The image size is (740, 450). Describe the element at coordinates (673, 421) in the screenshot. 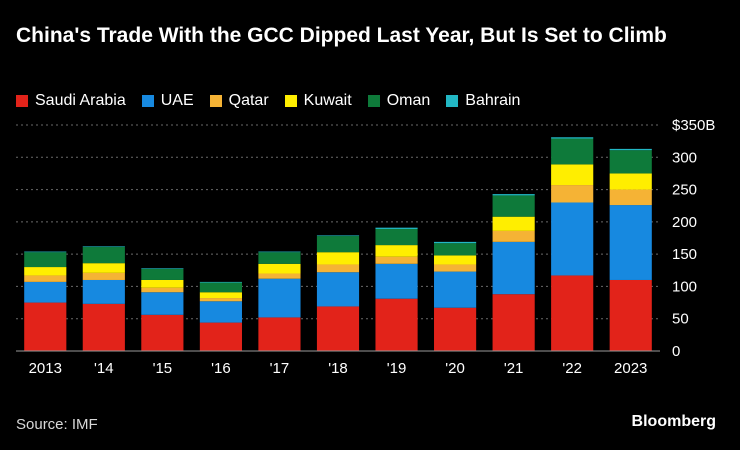

I see `bloomberg-logo: Bloomberg` at that location.